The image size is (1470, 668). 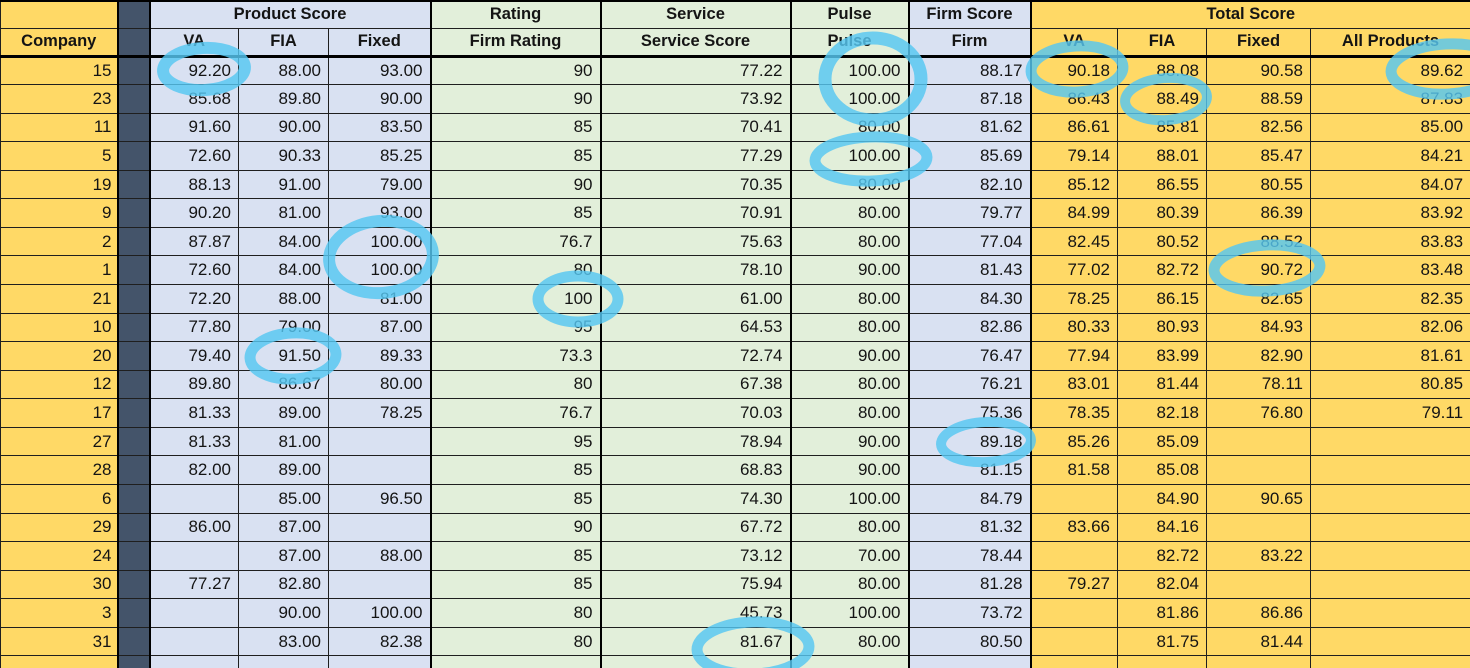 I want to click on cell-total-fixed: 88.59, so click(x=1259, y=99).